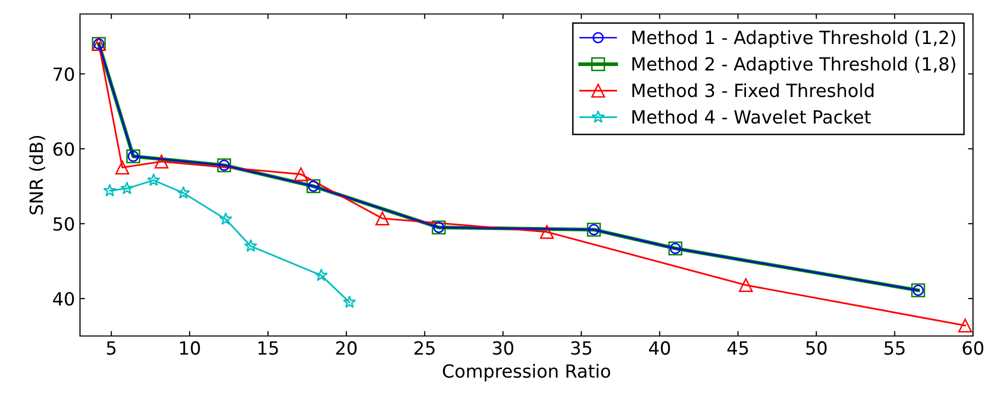 The height and width of the screenshot is (401, 992). Describe the element at coordinates (737, 348) in the screenshot. I see `x-tick-label: 45` at that location.